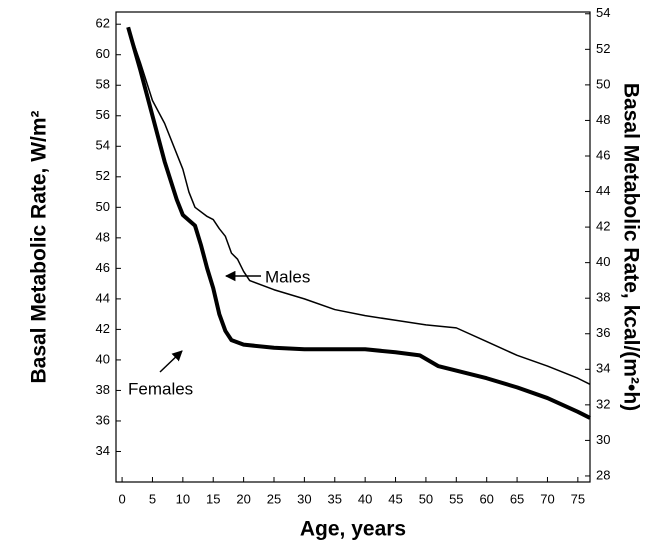 The width and height of the screenshot is (650, 544). What do you see at coordinates (353, 529) in the screenshot?
I see `x-axis-title: Age, years` at bounding box center [353, 529].